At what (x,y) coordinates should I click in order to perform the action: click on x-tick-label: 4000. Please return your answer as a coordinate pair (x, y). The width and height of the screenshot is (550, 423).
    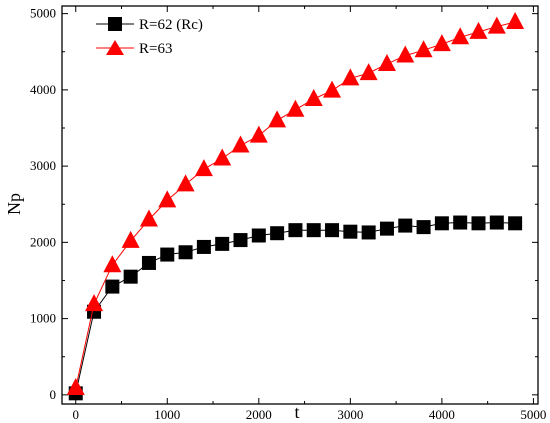
    Looking at the image, I should click on (442, 414).